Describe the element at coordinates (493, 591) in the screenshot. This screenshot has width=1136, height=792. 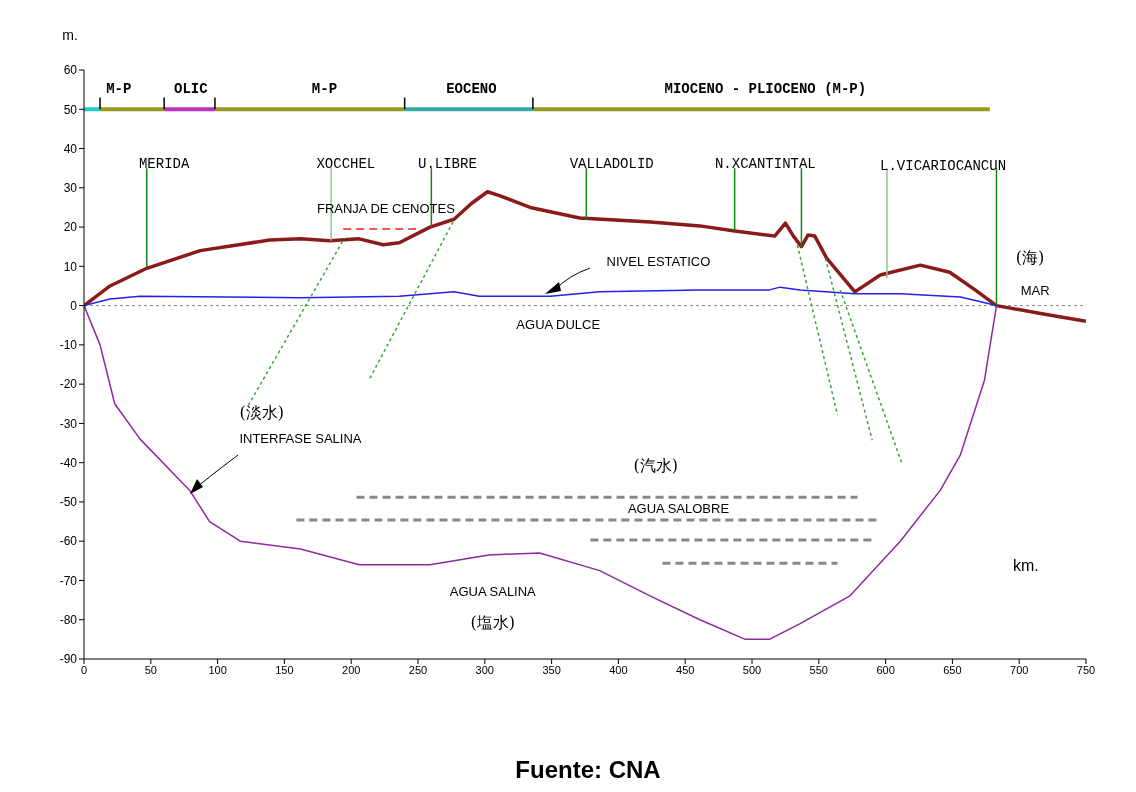
I see `annotation: AGUA SALINA` at that location.